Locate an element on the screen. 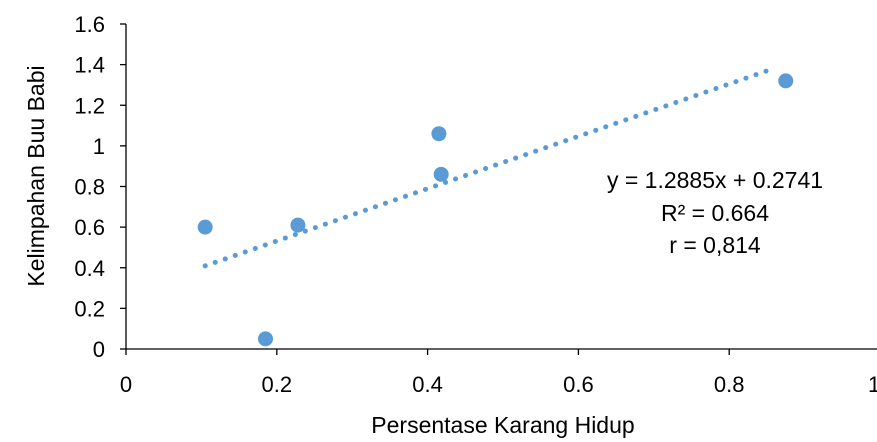 This screenshot has width=877, height=442. y-tick-label: 1.6 is located at coordinates (89, 24).